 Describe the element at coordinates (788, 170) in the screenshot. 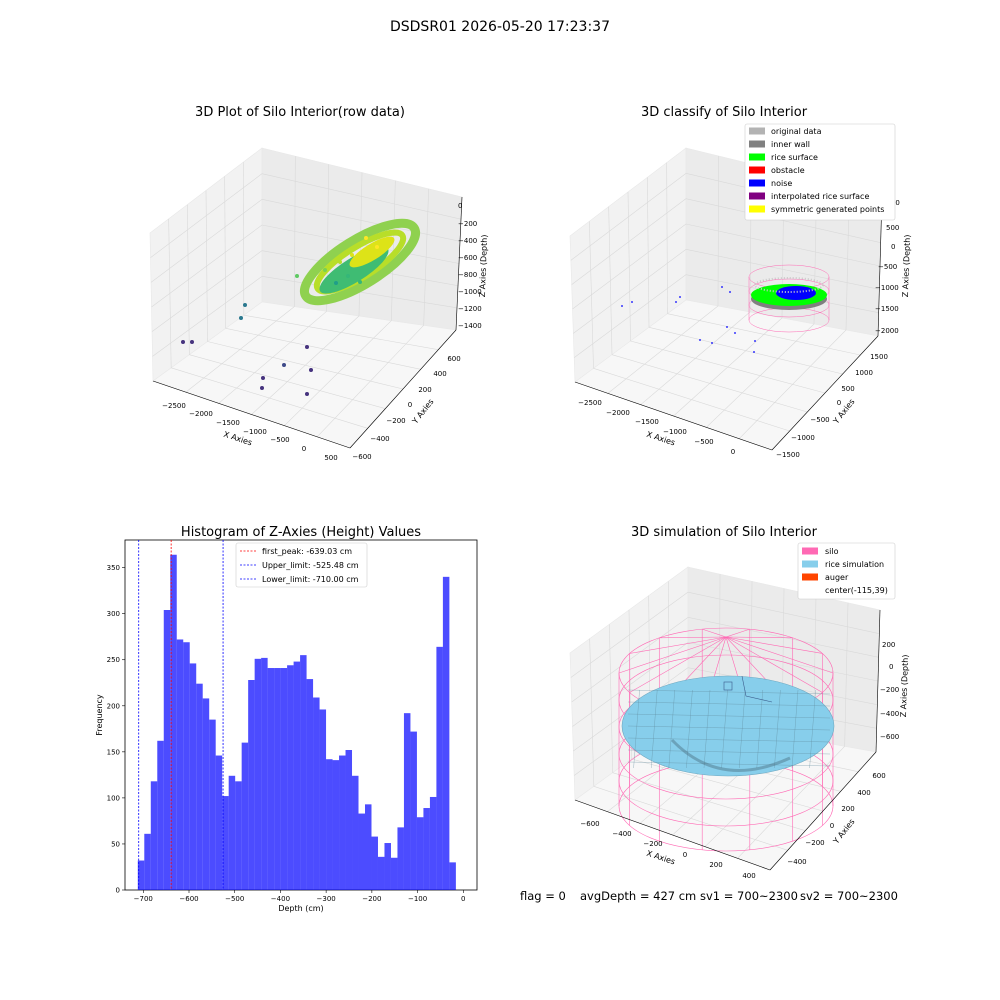

I see `legend-label-obstacle: obstacle` at that location.